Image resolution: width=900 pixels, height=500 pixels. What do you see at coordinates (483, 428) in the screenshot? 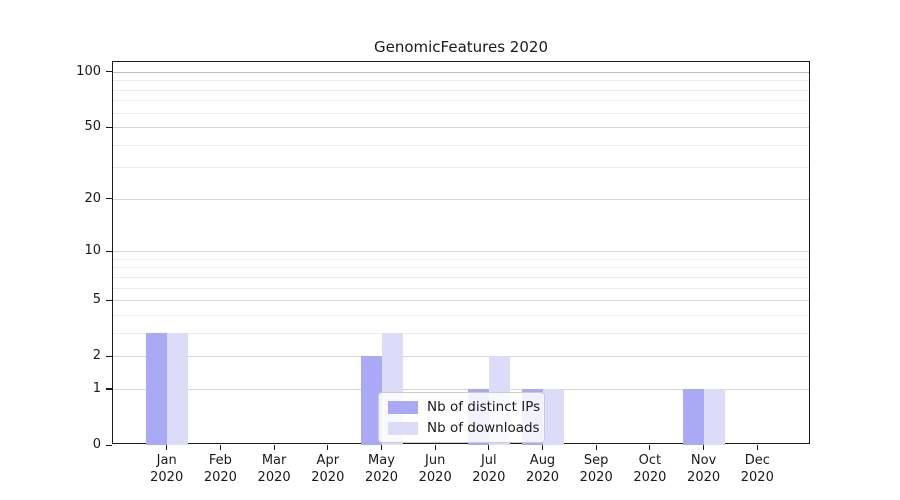
I see `legend-label: Nb of downloads` at bounding box center [483, 428].